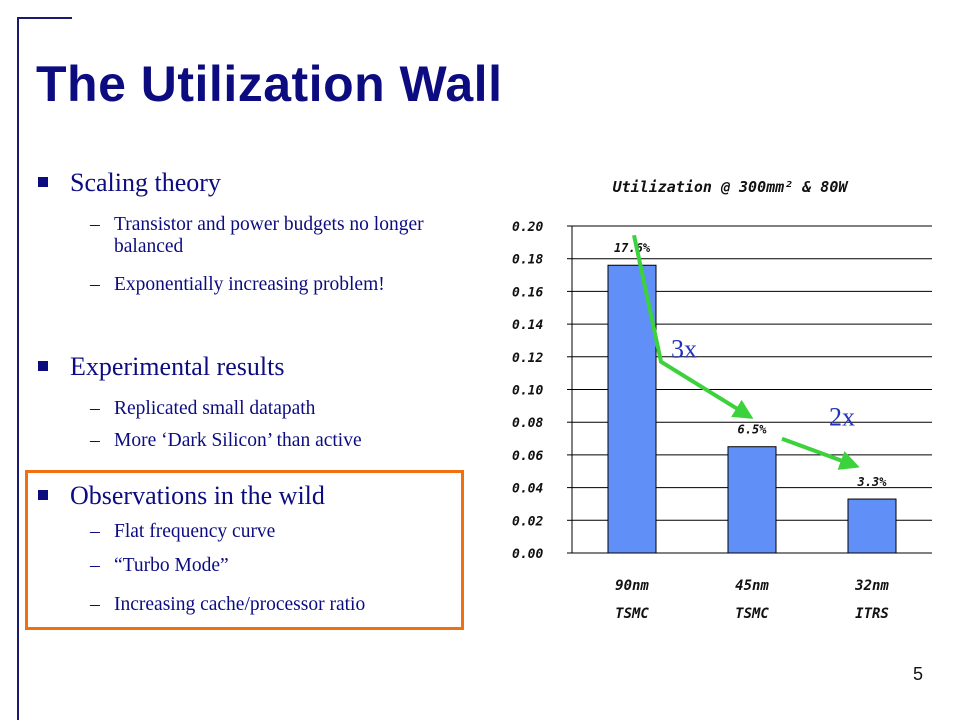 Image resolution: width=960 pixels, height=720 pixels. Describe the element at coordinates (527, 489) in the screenshot. I see `y-tick-label: 0.04` at that location.